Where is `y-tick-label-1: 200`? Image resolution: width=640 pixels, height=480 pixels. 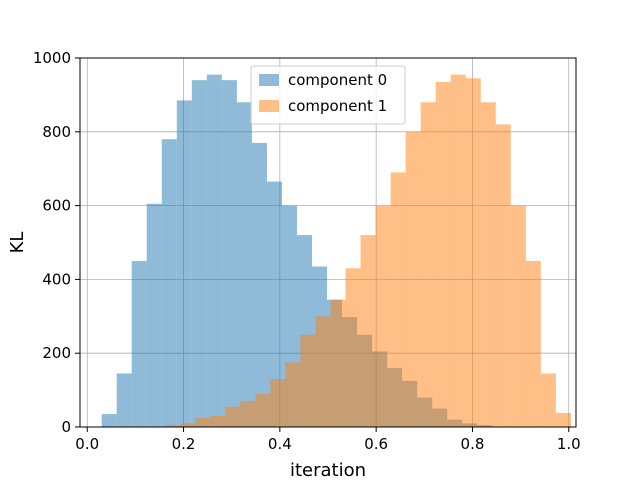 y-tick-label-1: 200 is located at coordinates (56, 353).